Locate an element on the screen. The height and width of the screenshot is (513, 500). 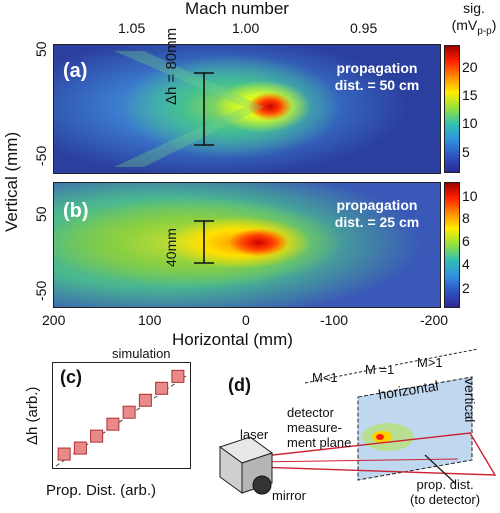
detector-line2: measure- is located at coordinates (314, 427).